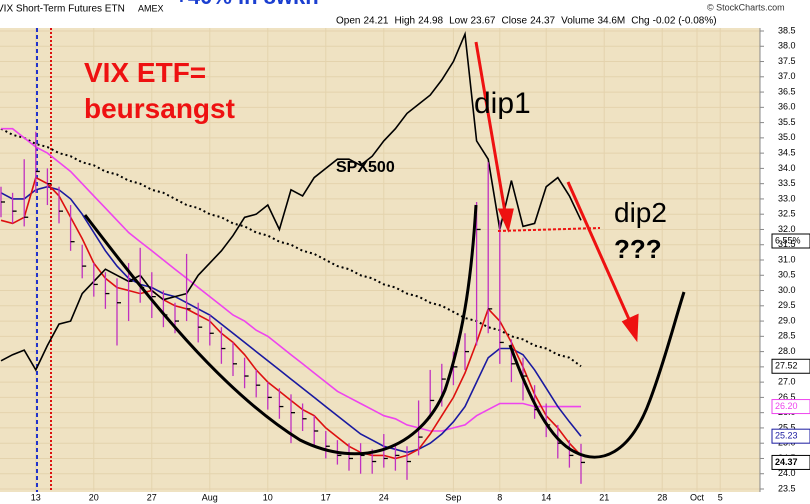  Describe the element at coordinates (787, 137) in the screenshot. I see `y-tick-label: 35.0` at that location.